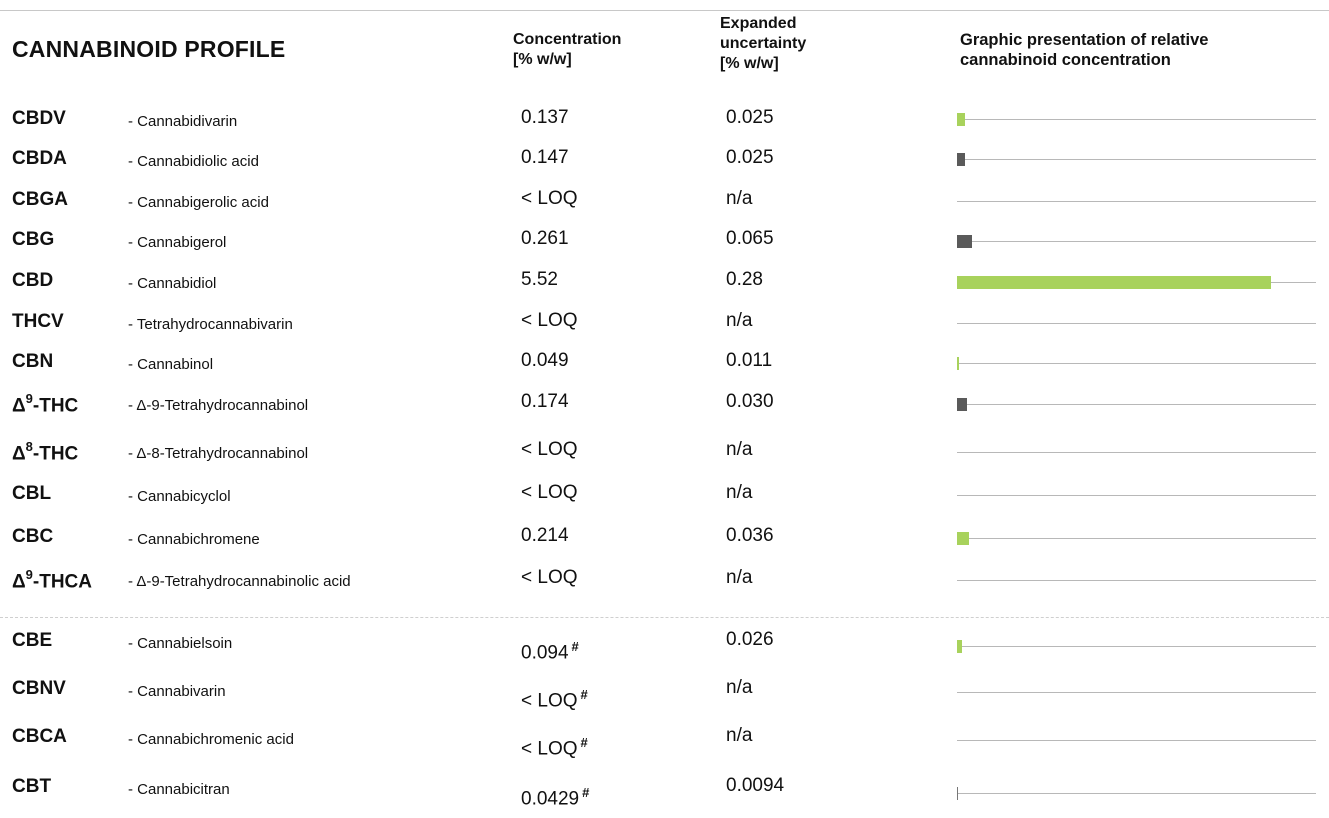  I want to click on cannabinoid-abbreviation: CBDA, so click(39, 159).